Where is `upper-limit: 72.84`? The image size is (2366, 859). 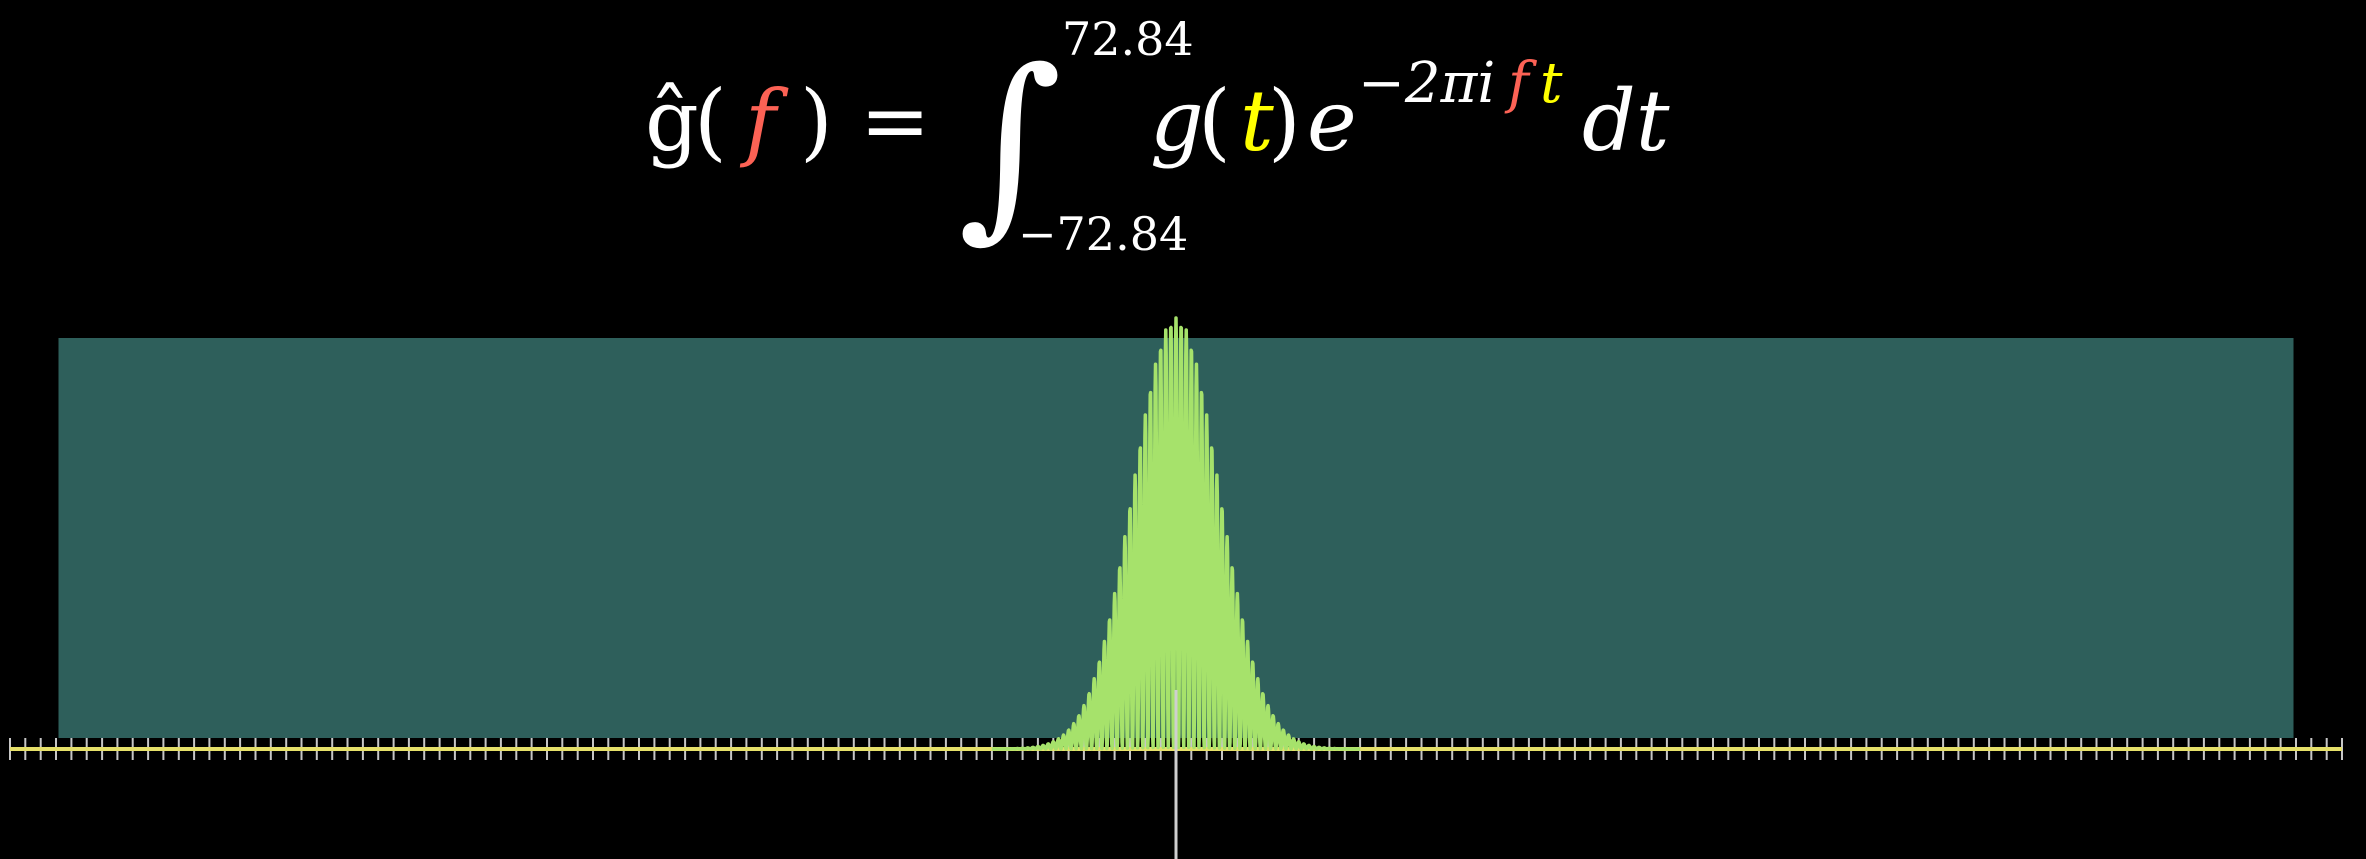
upper-limit: 72.84 is located at coordinates (1128, 39).